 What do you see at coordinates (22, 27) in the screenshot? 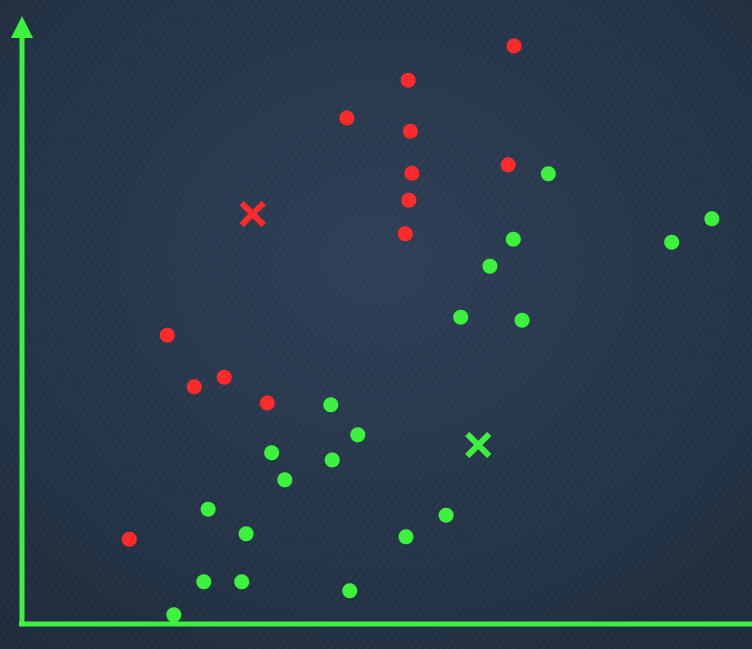
I see `y-axis-arrow` at bounding box center [22, 27].